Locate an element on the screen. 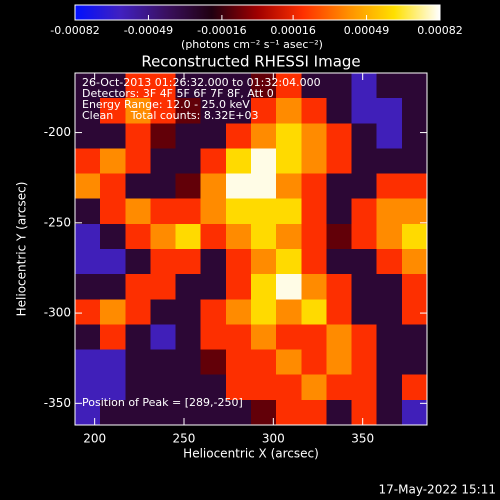 The height and width of the screenshot is (500, 500). annotation: Energy Range: 12.0 - 25.0 keV is located at coordinates (166, 104).